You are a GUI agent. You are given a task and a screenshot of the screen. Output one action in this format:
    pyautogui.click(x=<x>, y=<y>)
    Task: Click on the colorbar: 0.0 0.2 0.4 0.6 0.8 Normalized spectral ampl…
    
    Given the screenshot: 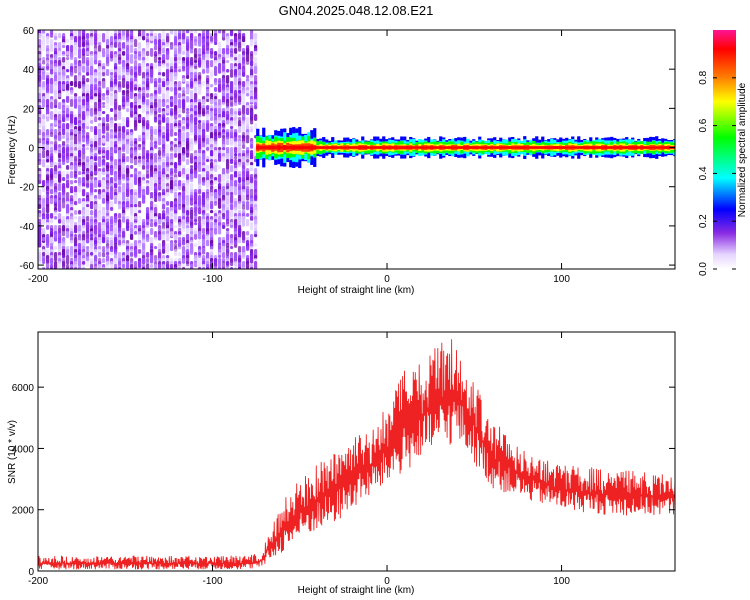 What is the action you would take?
    pyautogui.click(x=723, y=153)
    